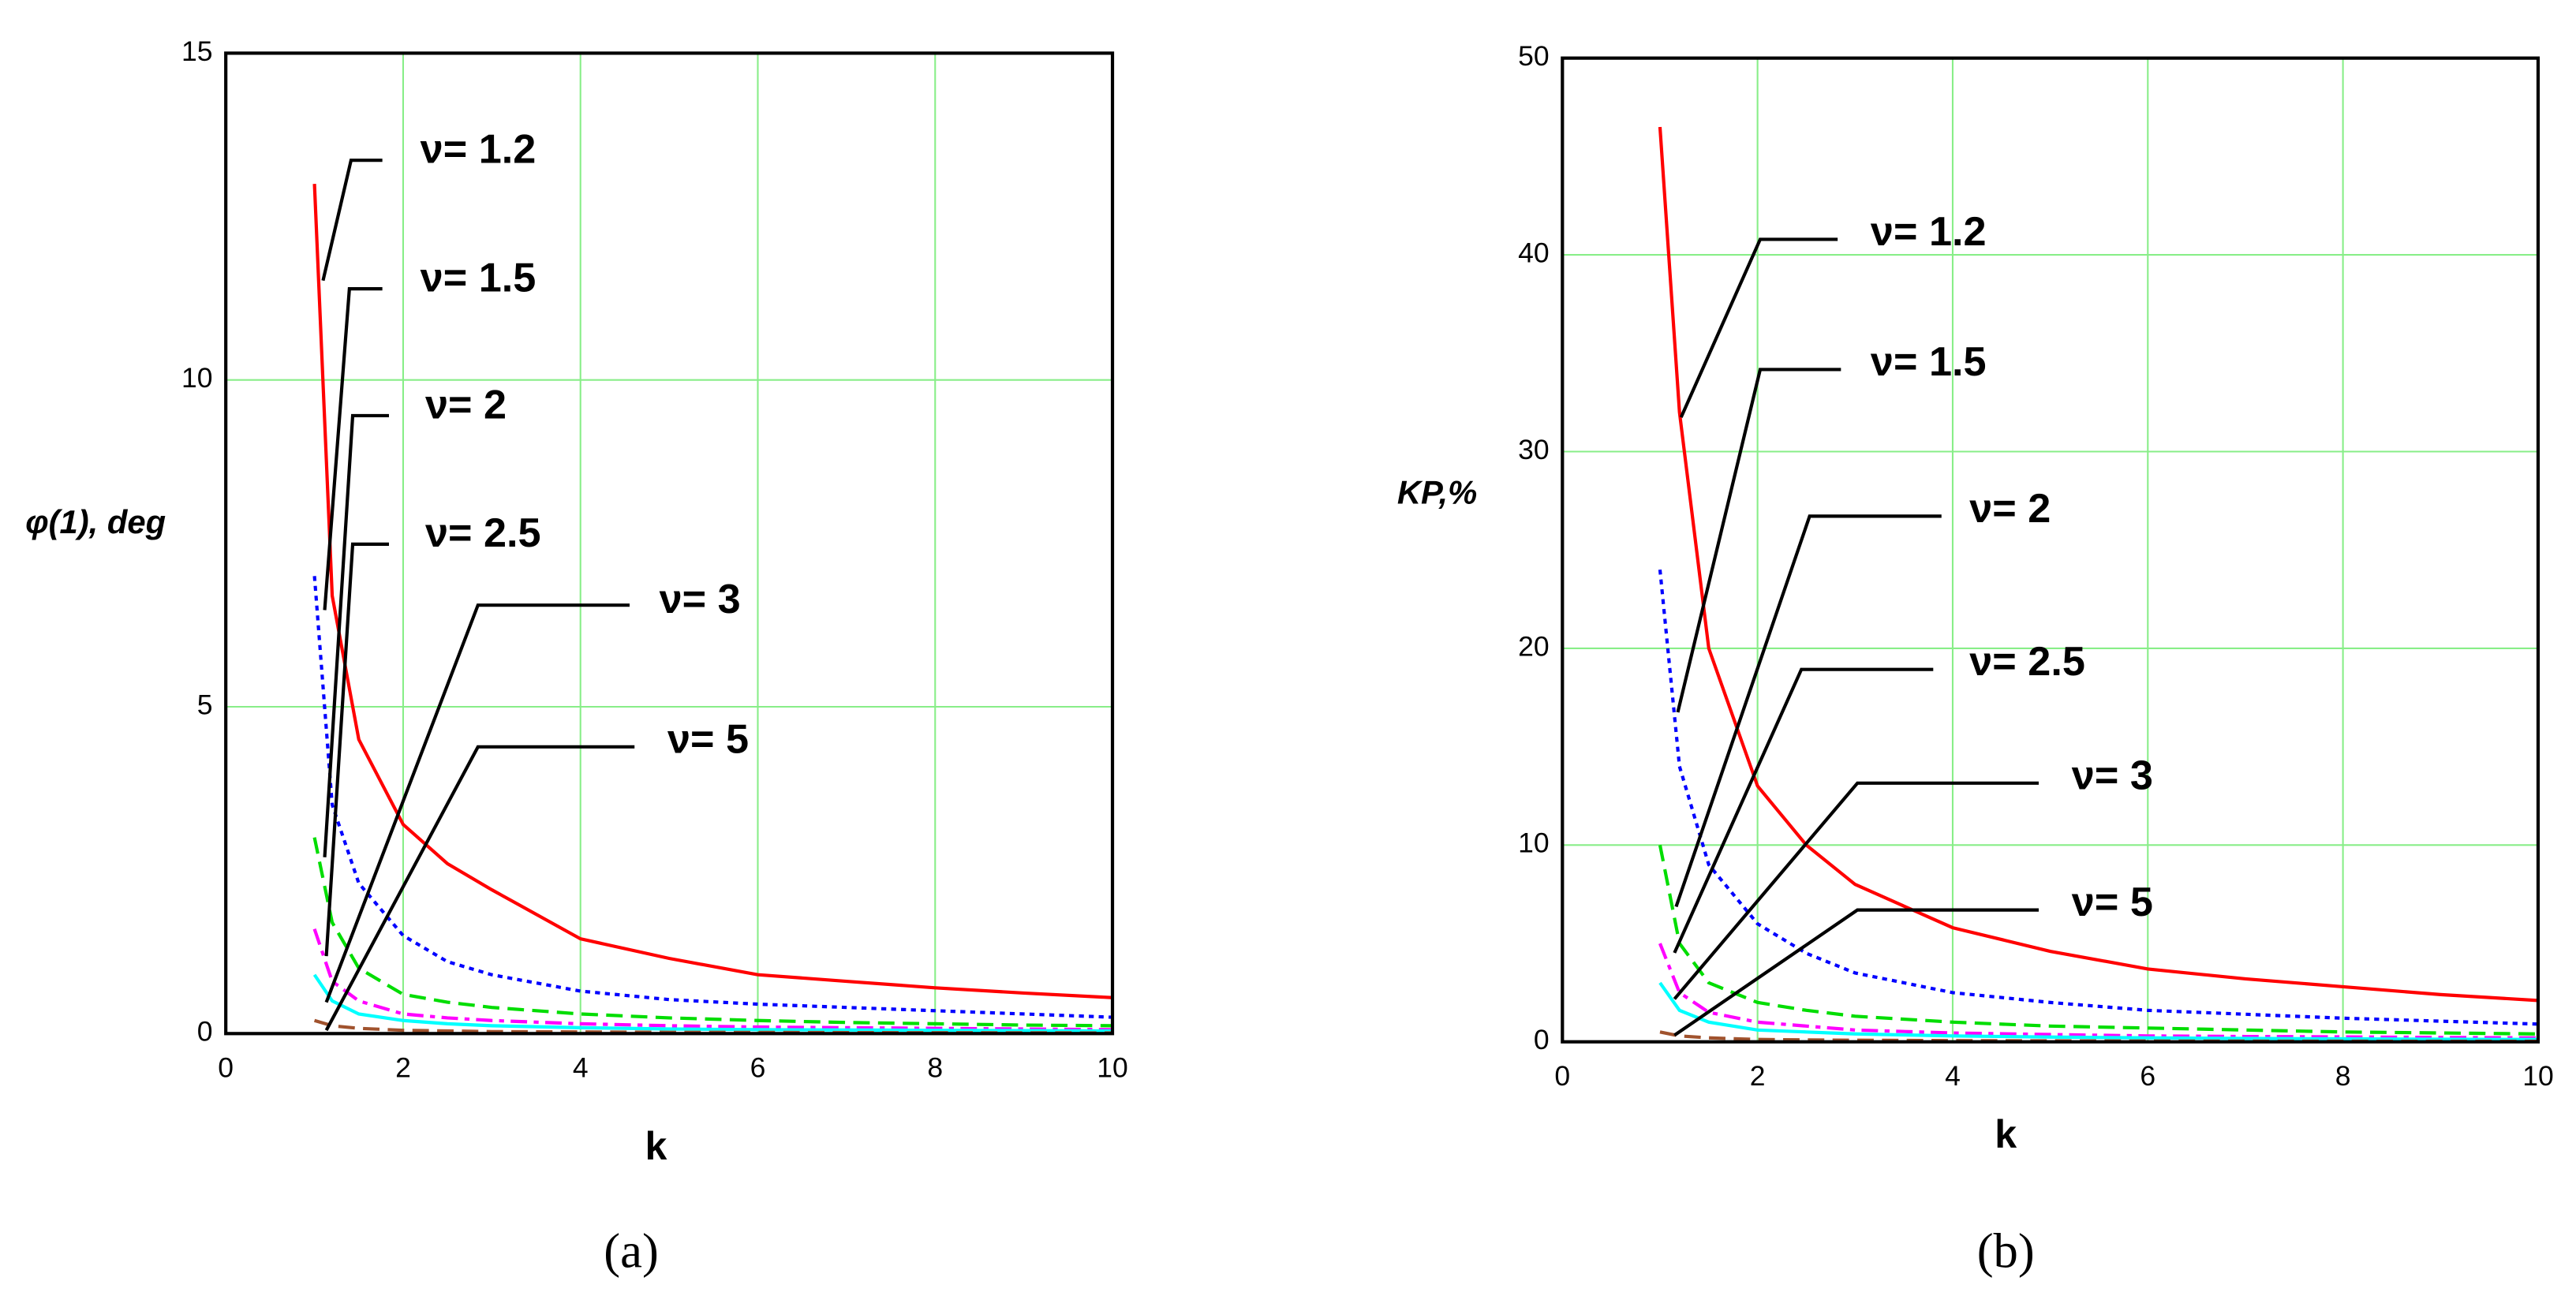 Image resolution: width=2576 pixels, height=1296 pixels. What do you see at coordinates (205, 704) in the screenshot?
I see `y-tick-label: 5` at bounding box center [205, 704].